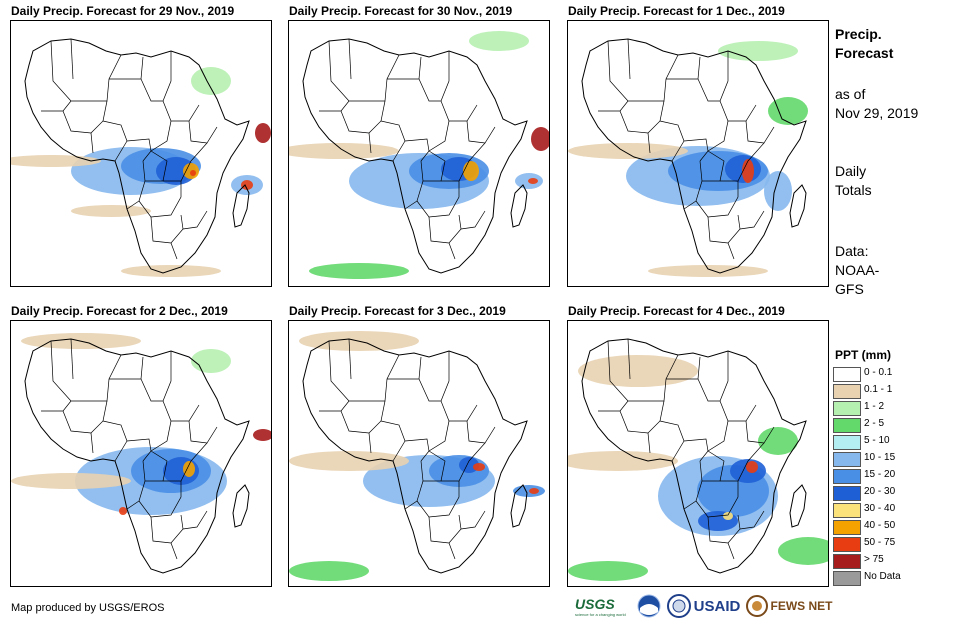 This screenshot has height=626, width=967. Describe the element at coordinates (880, 508) in the screenshot. I see `legend-label: 30 - 40` at that location.